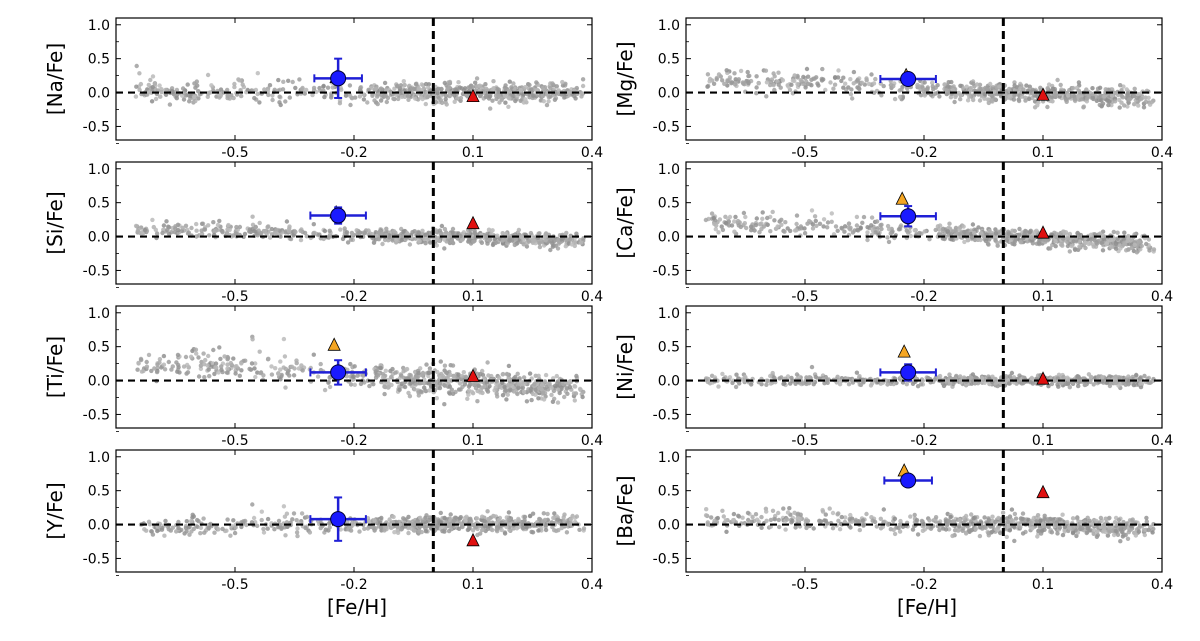 This screenshot has height=641, width=1200. I want to click on orange-triangle-marker, so click(334, 344).